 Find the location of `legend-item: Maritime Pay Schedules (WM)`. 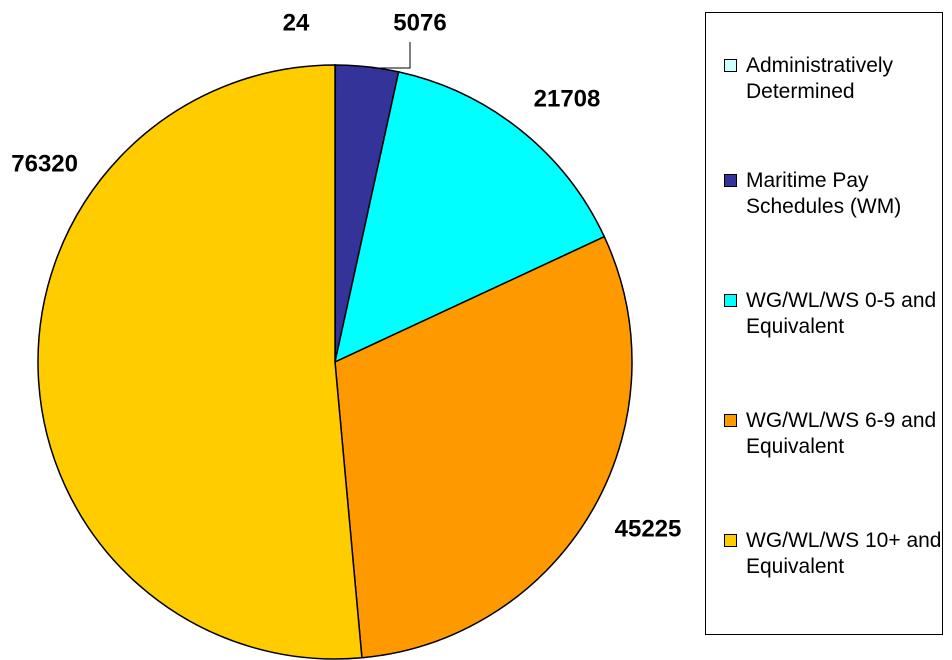

legend-item: Maritime Pay Schedules (WM) is located at coordinates (838, 194).